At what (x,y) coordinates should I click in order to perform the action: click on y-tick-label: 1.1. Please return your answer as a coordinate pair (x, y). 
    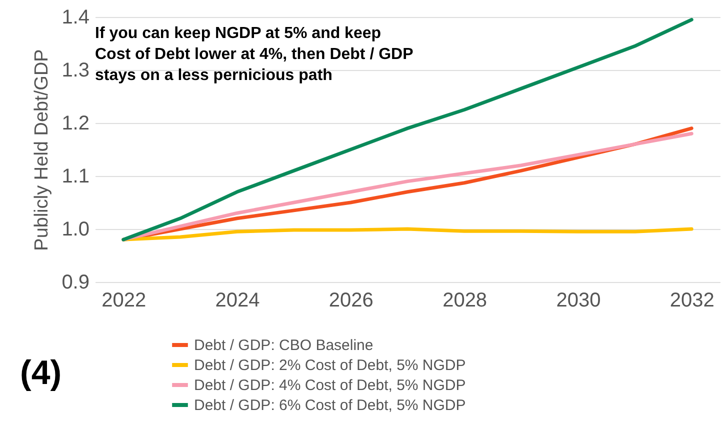
    Looking at the image, I should click on (76, 177).